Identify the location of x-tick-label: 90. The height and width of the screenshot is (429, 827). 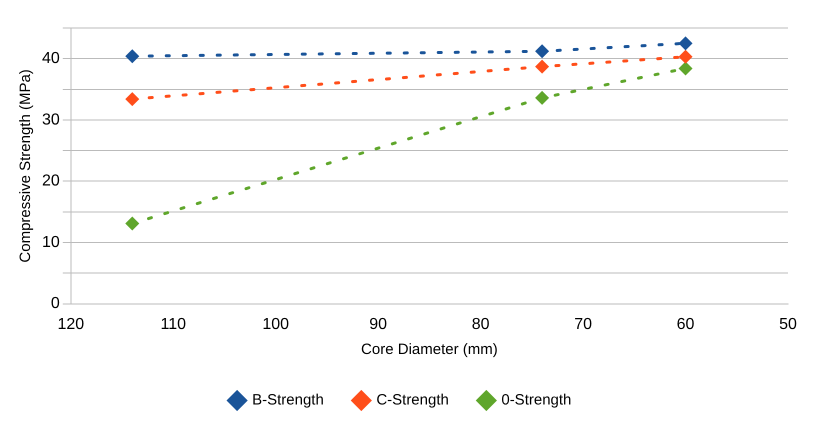
(378, 324).